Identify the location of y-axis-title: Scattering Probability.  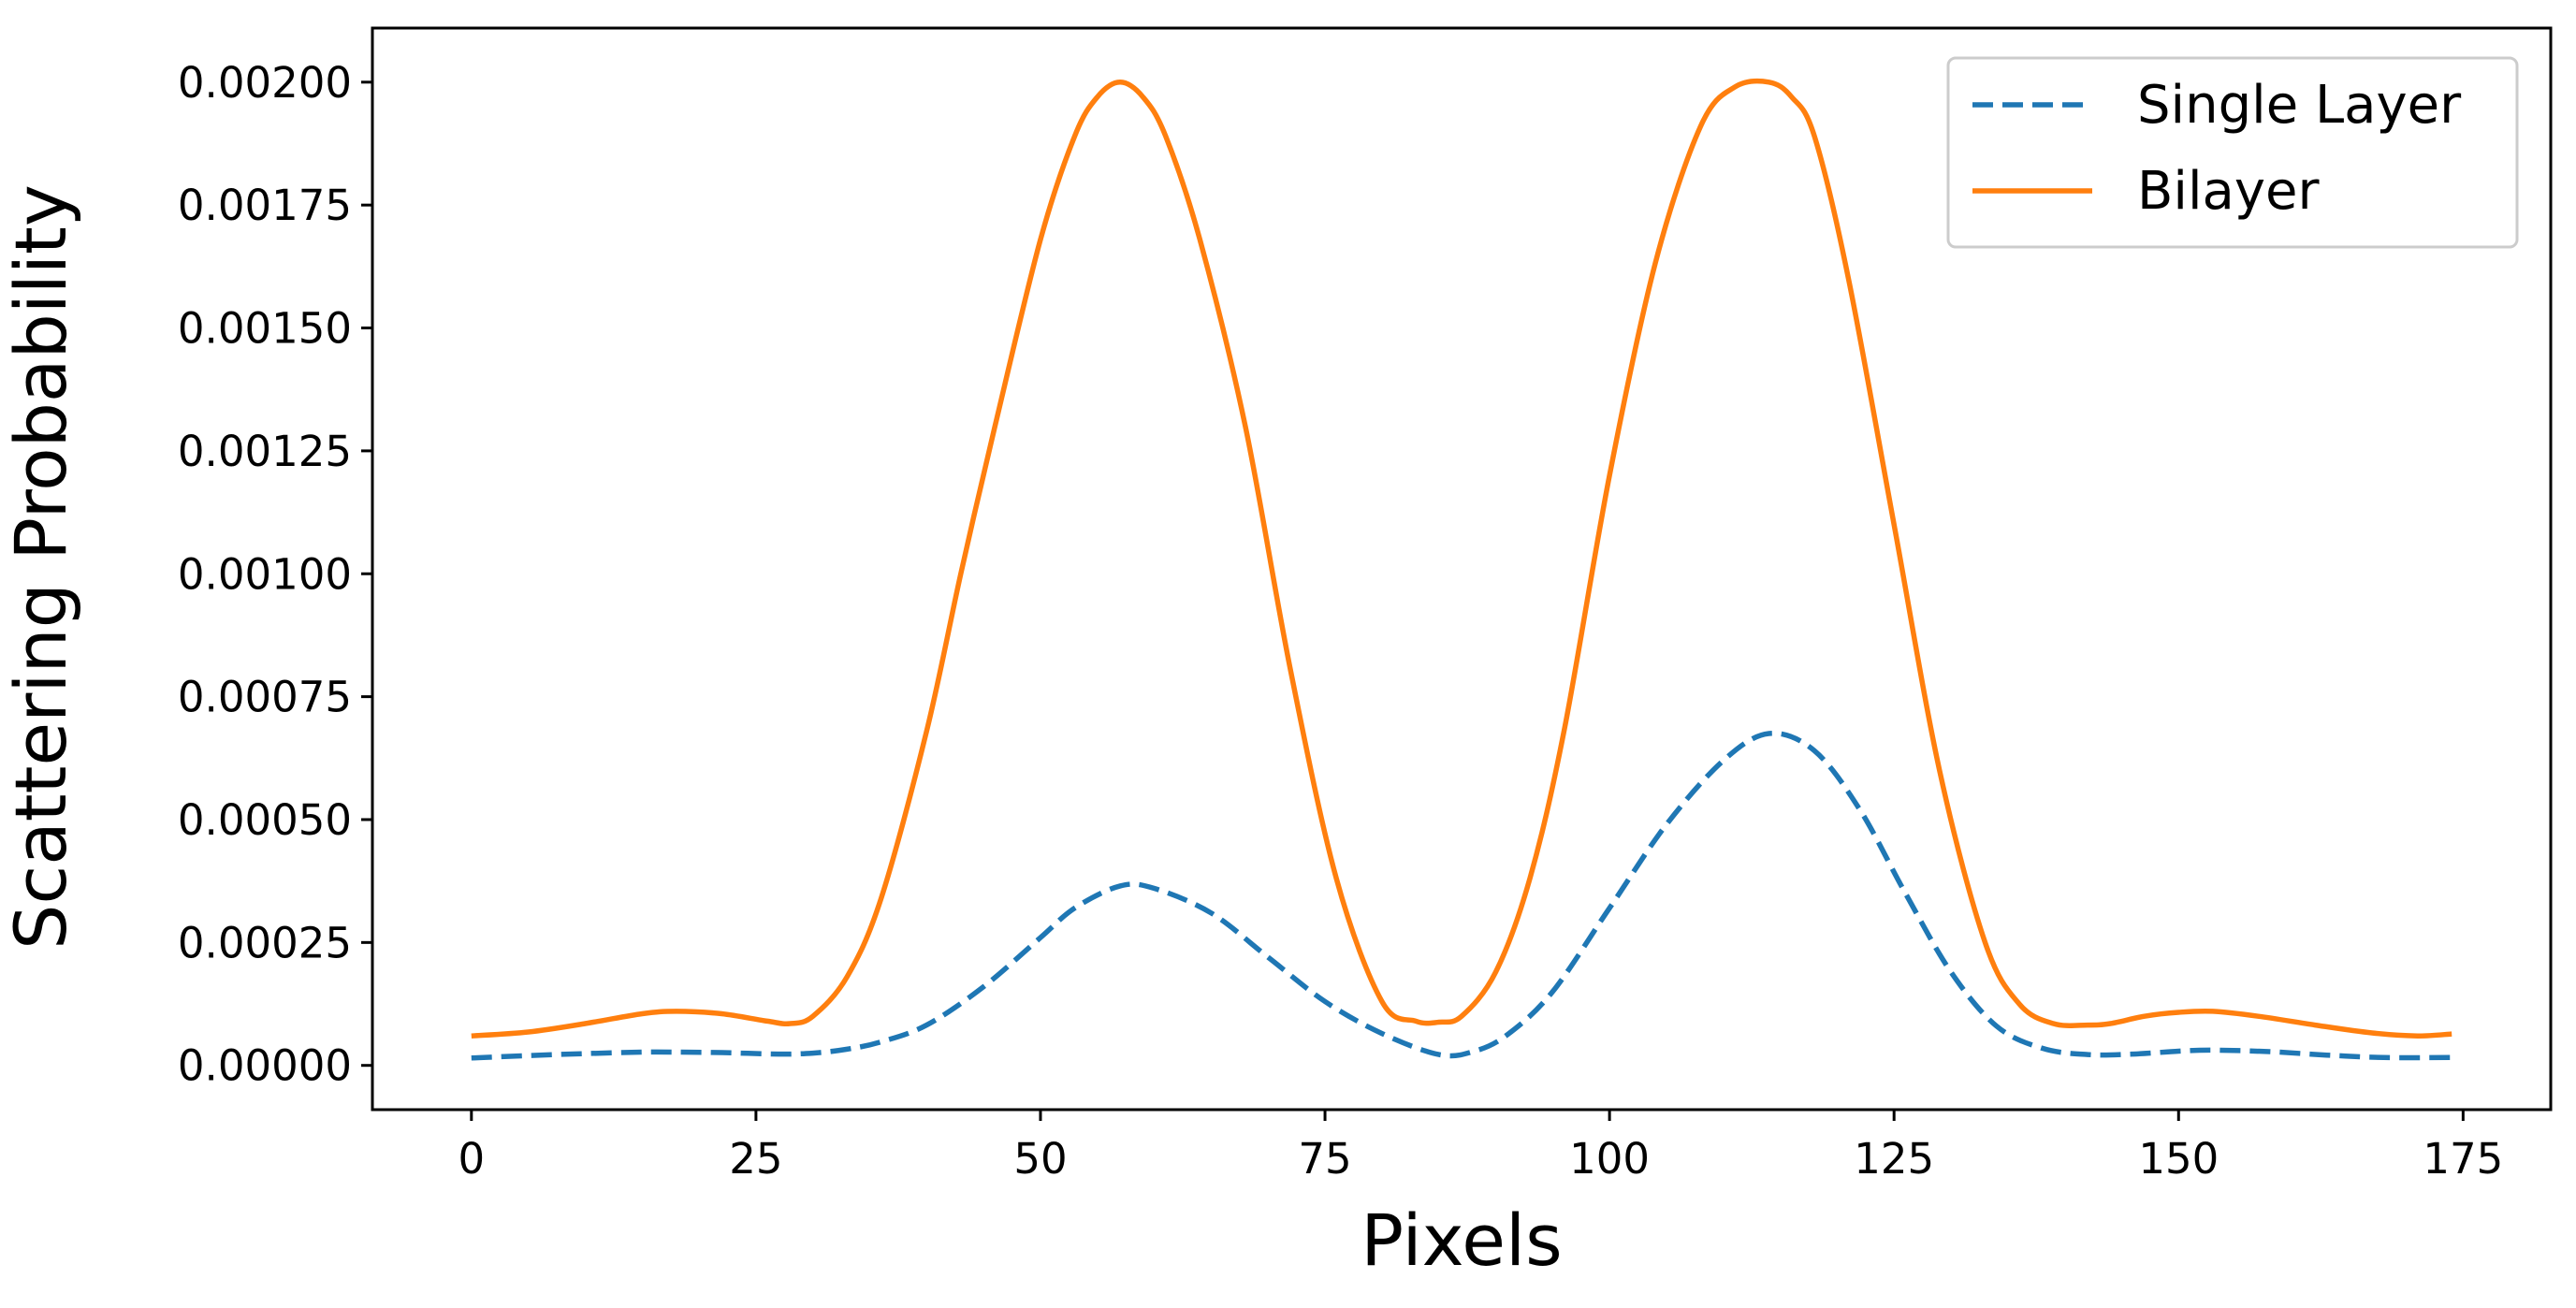
(41, 567).